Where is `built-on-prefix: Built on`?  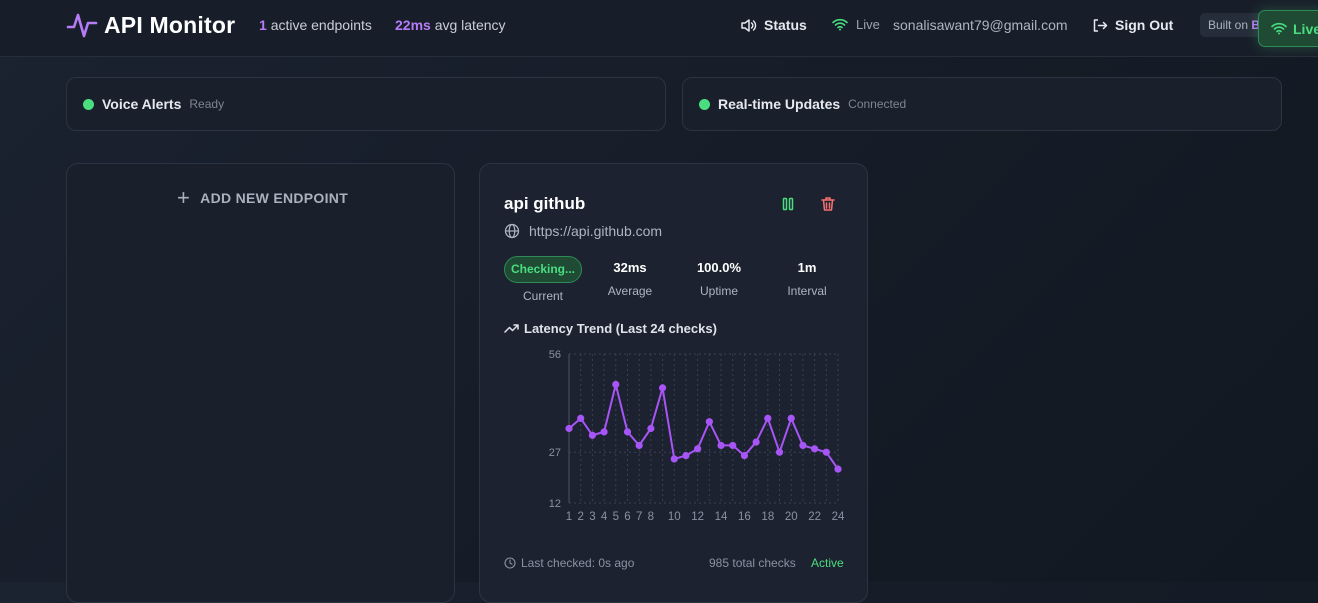 built-on-prefix: Built on is located at coordinates (1230, 25).